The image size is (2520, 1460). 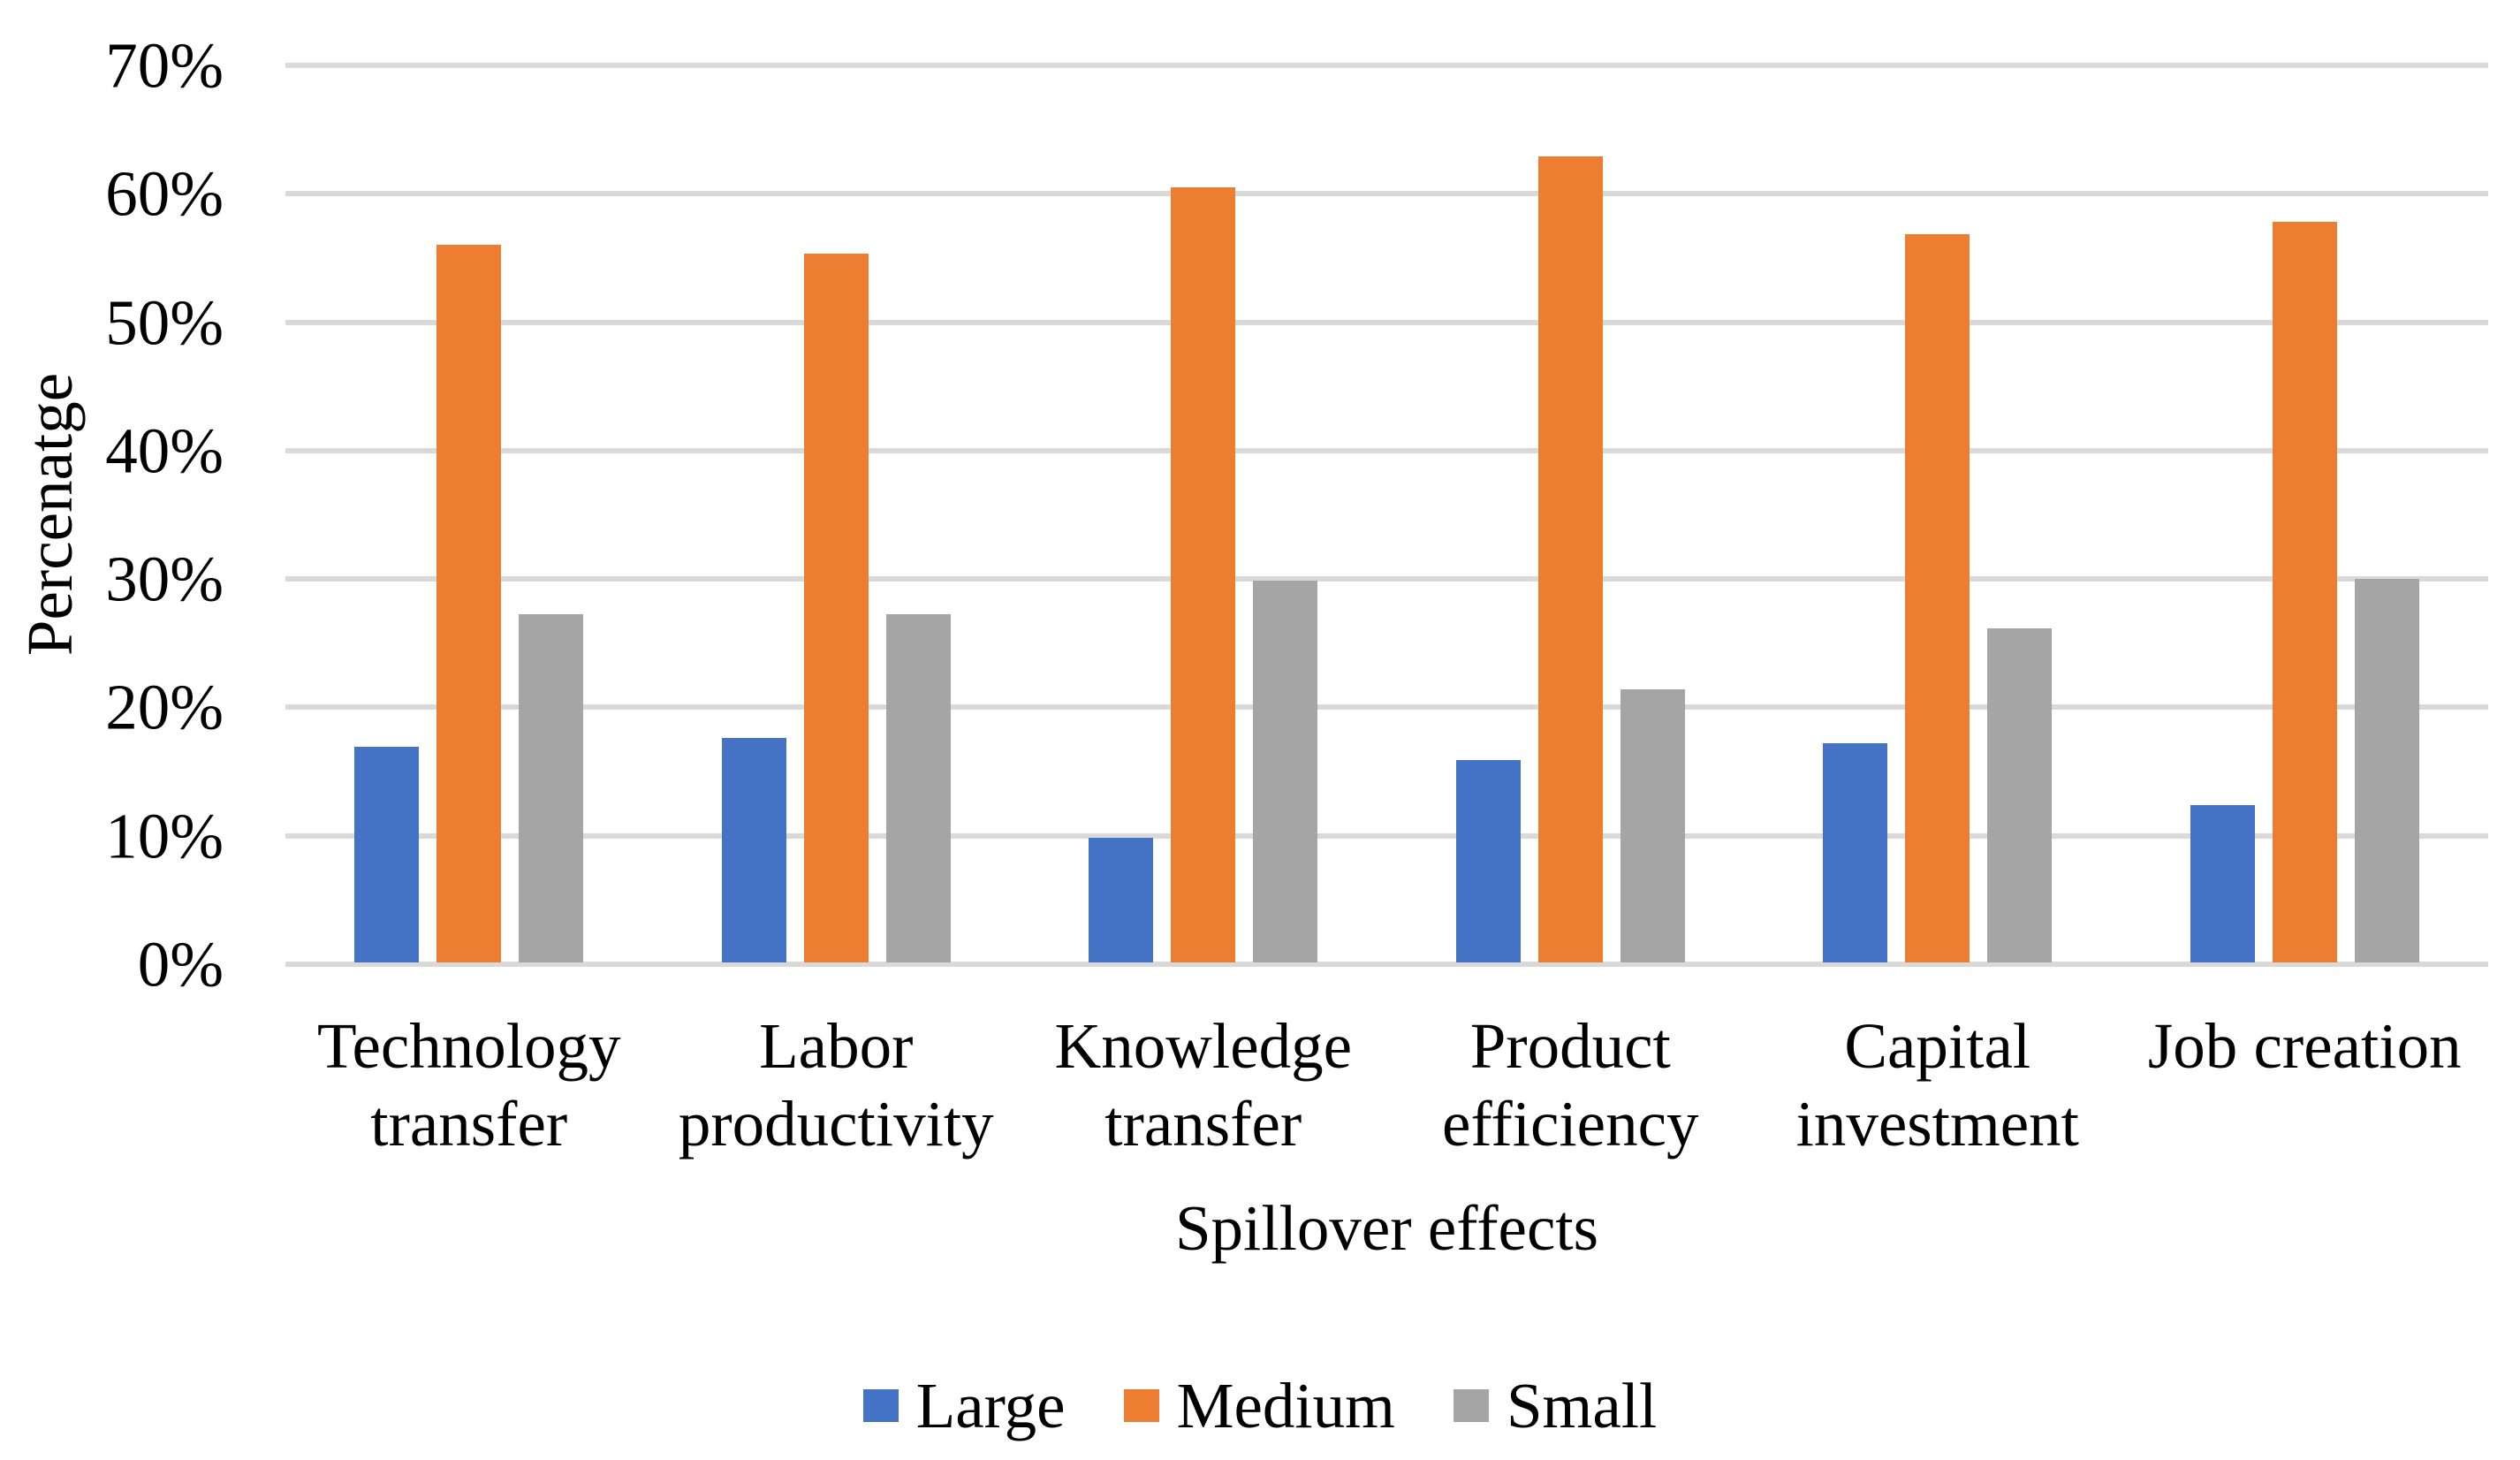 I want to click on category-label: Capital investment, so click(x=1937, y=1085).